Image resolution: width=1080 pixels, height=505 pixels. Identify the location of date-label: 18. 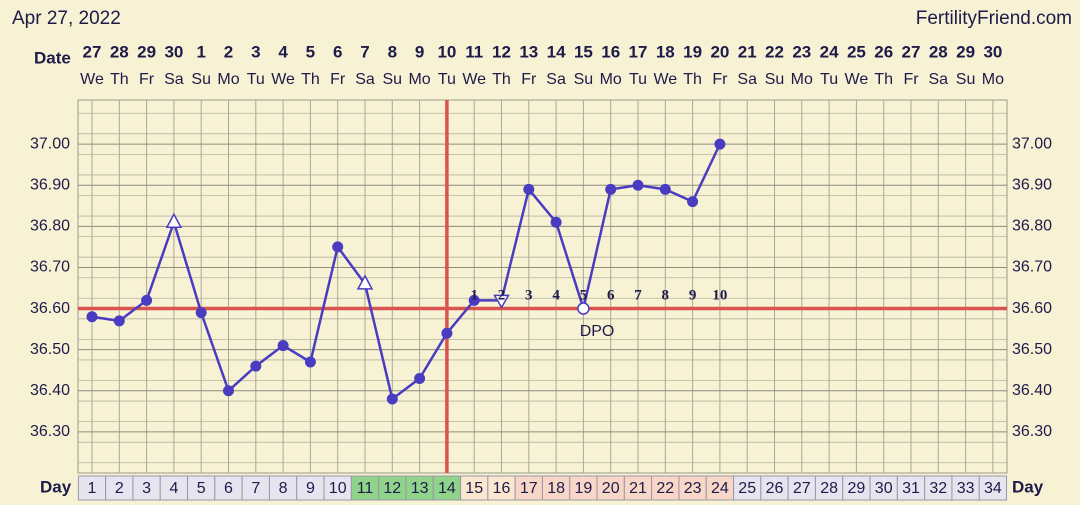
(665, 51).